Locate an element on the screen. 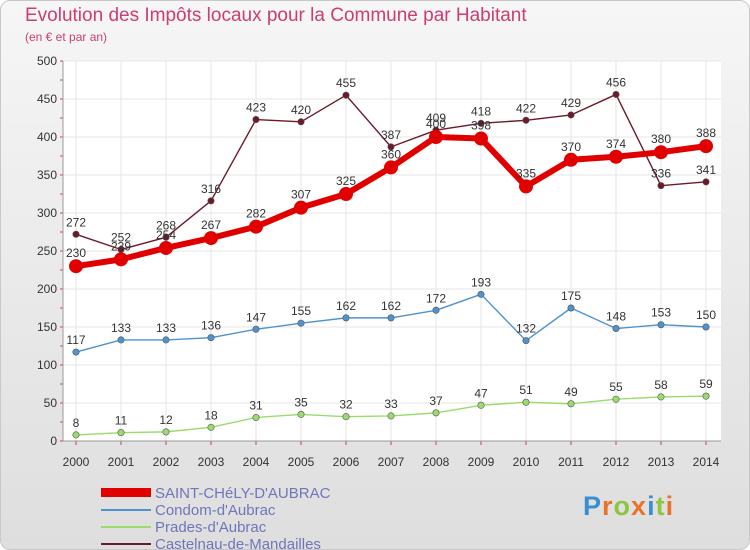  proxiti-logo: Proxiti is located at coordinates (628, 506).